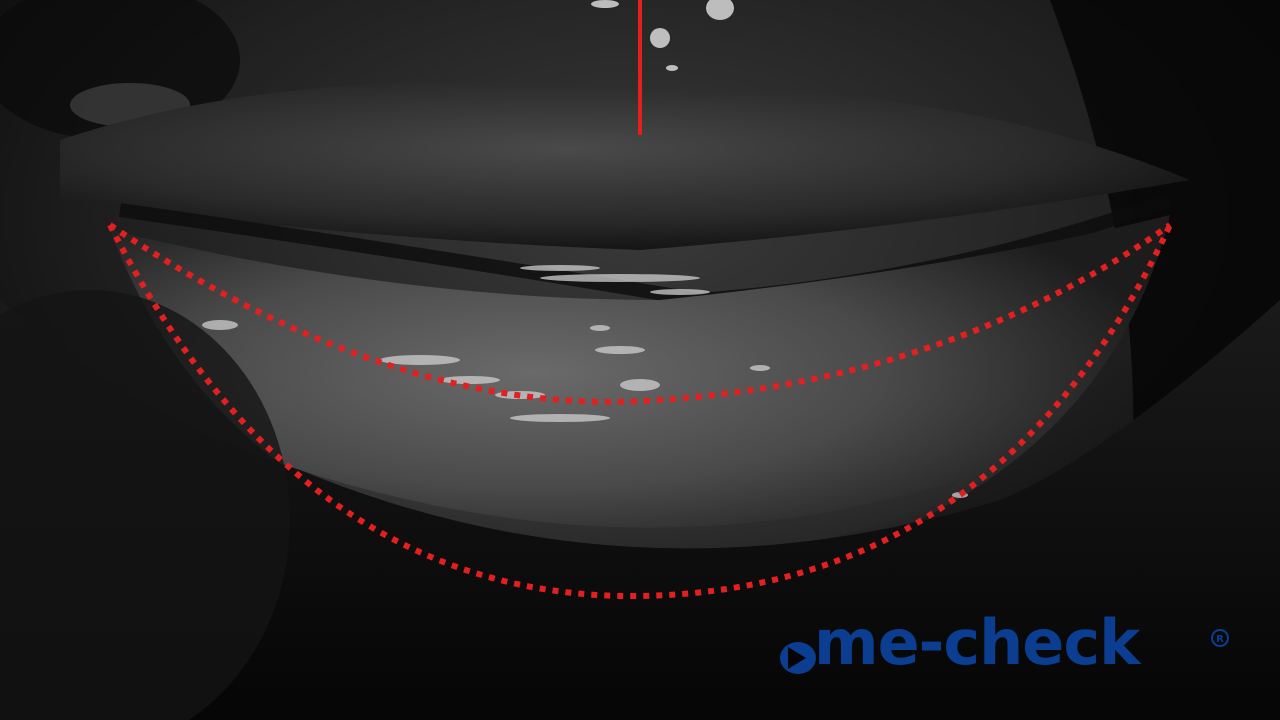  Describe the element at coordinates (145, 505) in the screenshot. I see `left-cheek` at that location.